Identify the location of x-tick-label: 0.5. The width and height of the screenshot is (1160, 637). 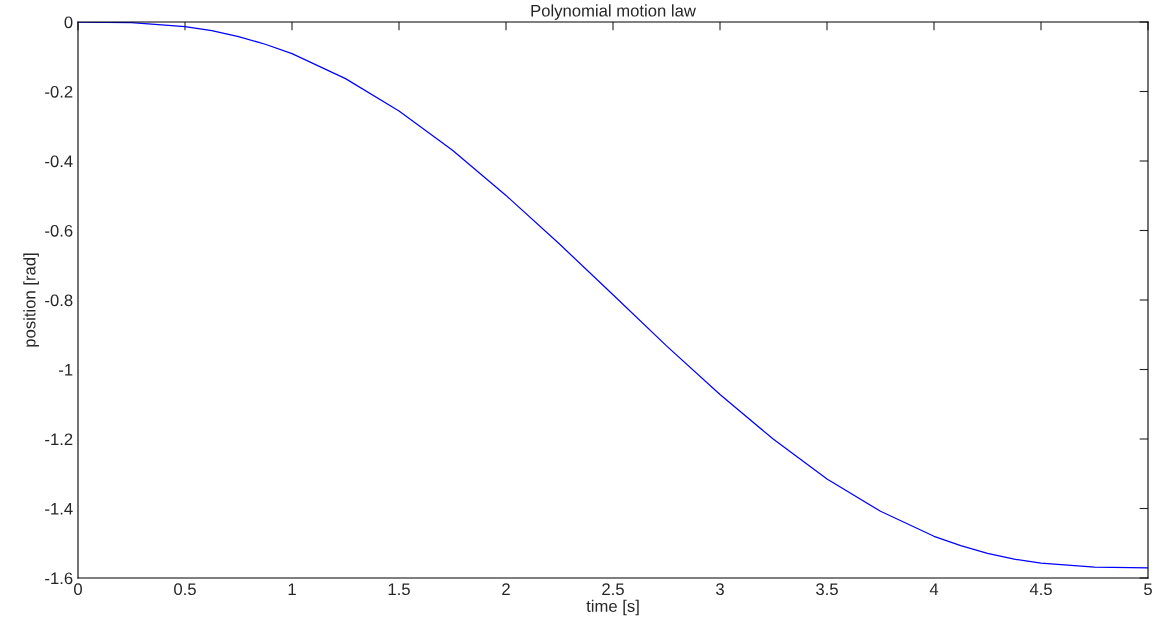
(185, 589).